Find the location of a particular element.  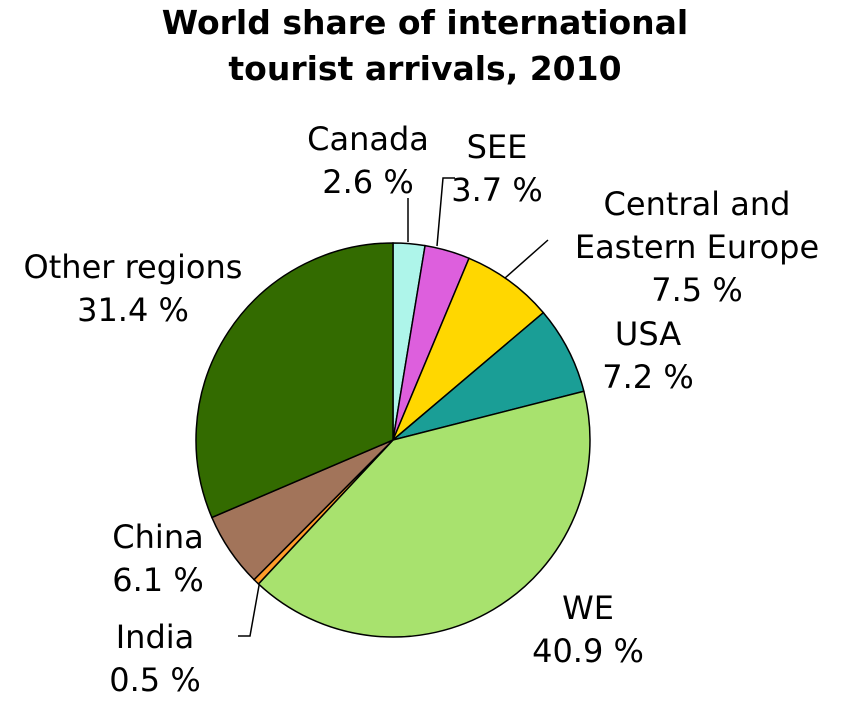

value-label: 0.5 % is located at coordinates (155, 680).